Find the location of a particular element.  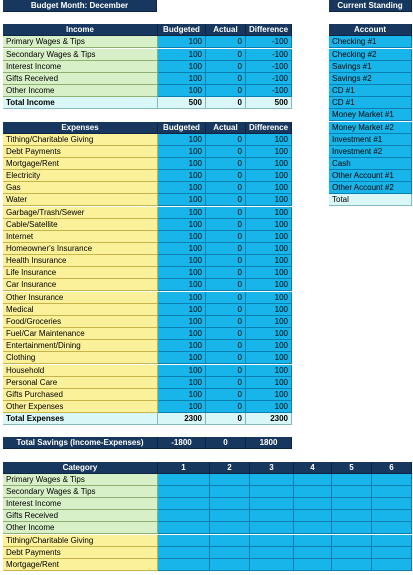

account-cell: Money Market #1 is located at coordinates (370, 115).